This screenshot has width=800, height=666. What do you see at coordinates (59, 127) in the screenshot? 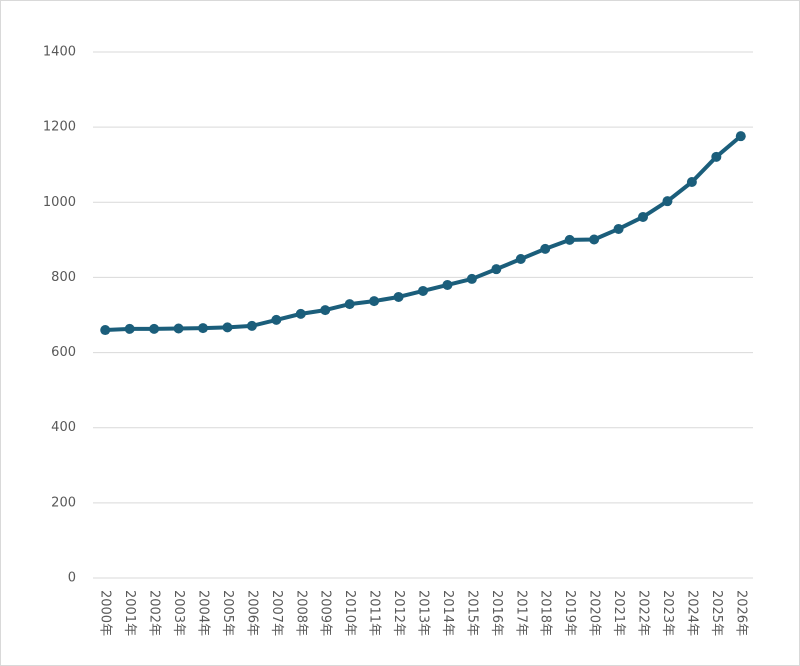
I see `y-tick-label: 1200` at bounding box center [59, 127].